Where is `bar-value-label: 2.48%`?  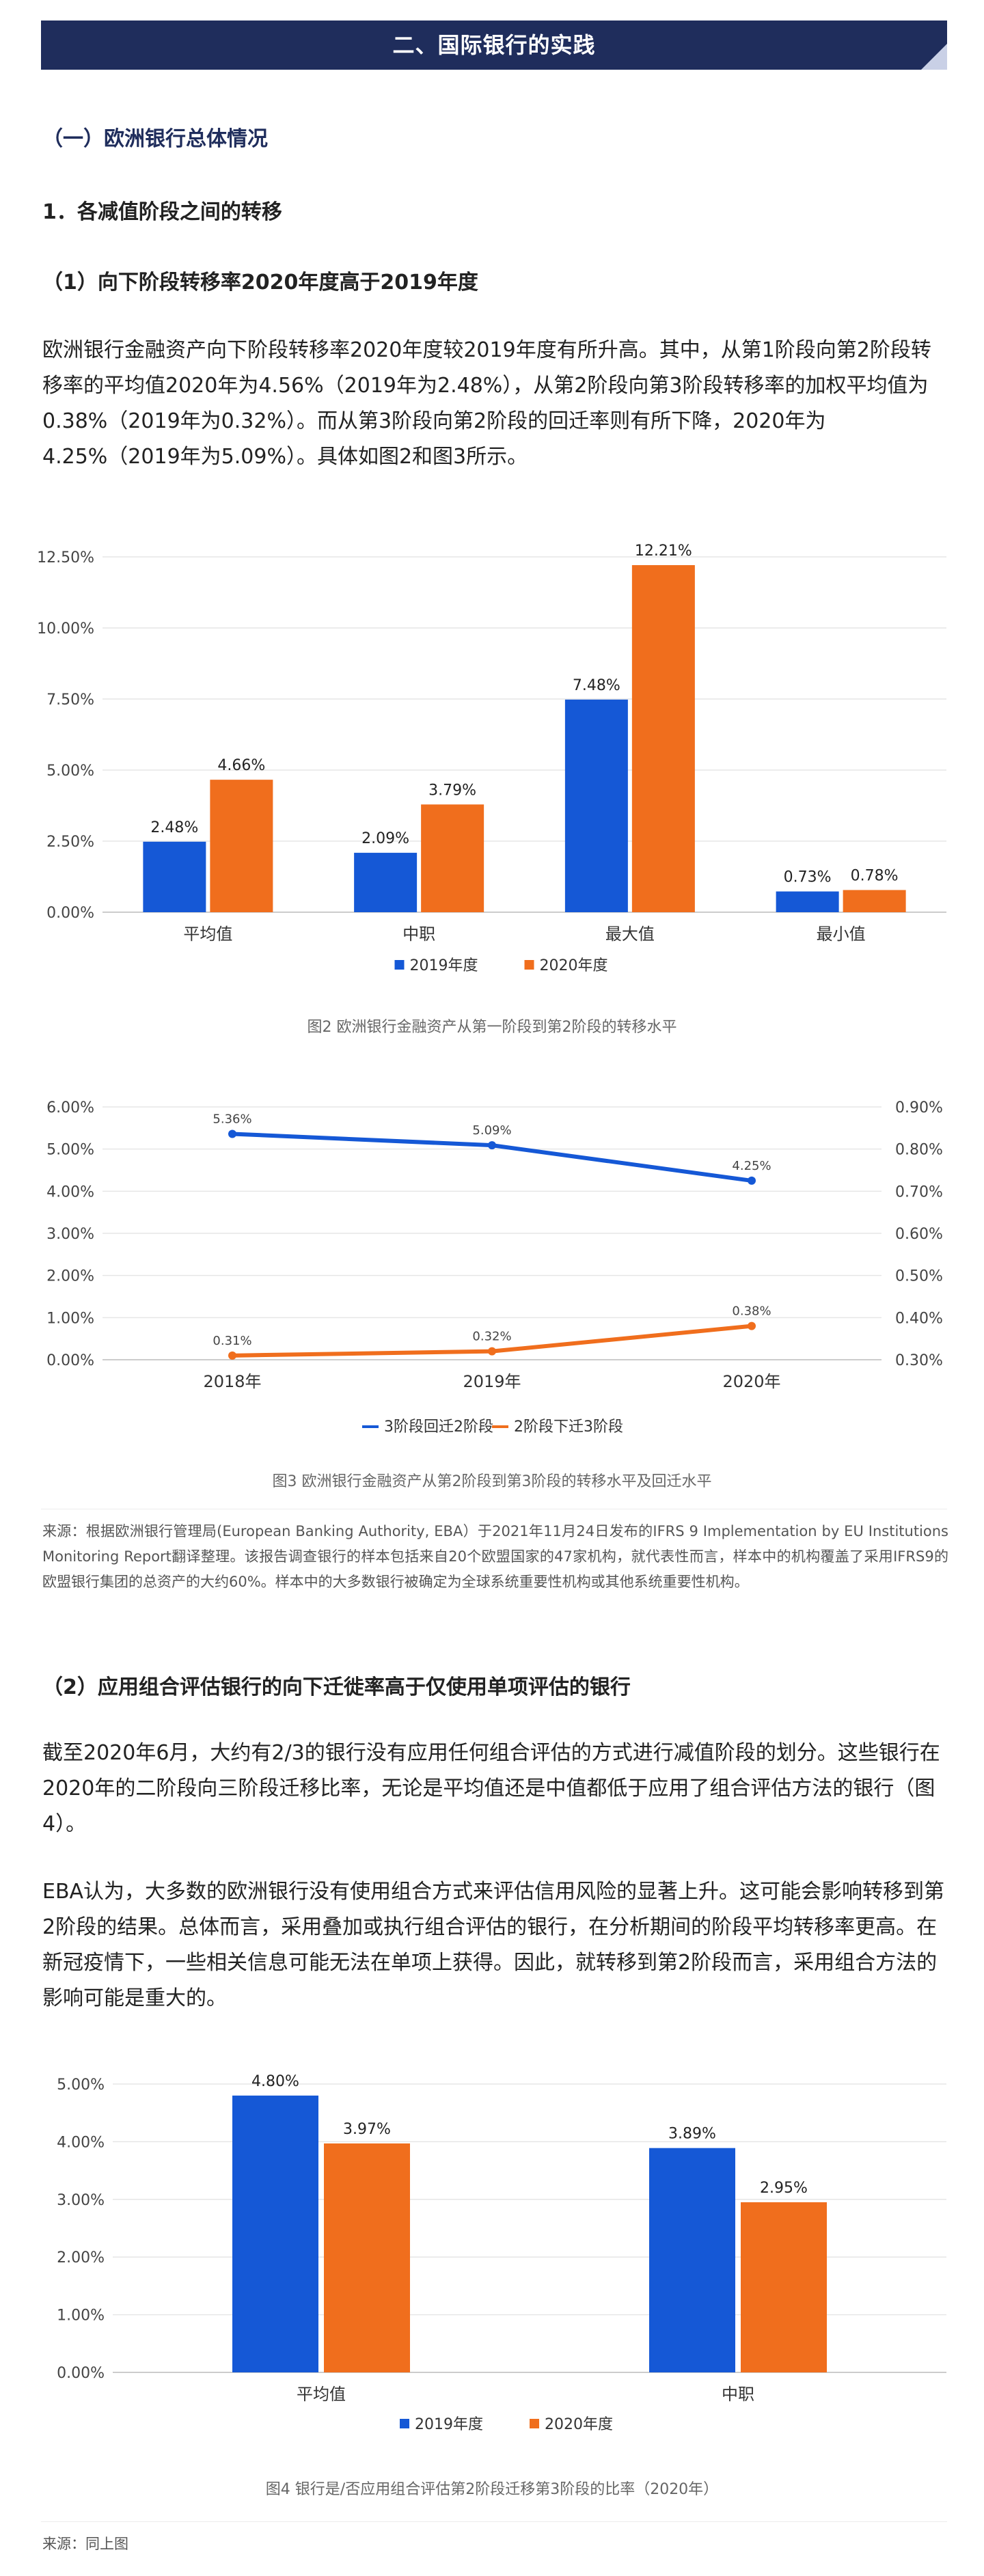
bar-value-label: 2.48% is located at coordinates (174, 827).